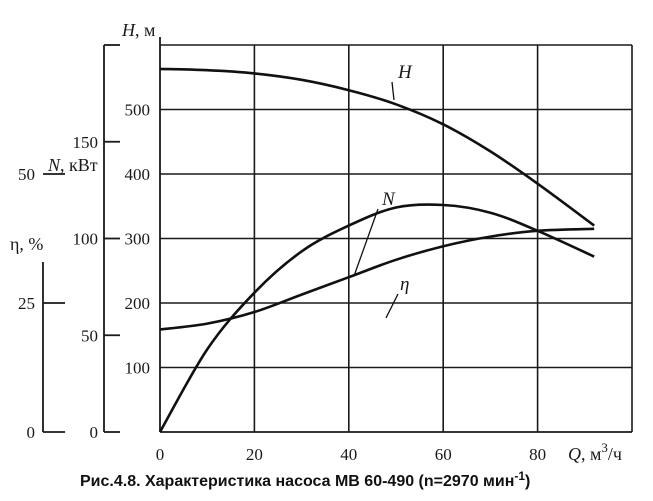  Describe the element at coordinates (595, 452) in the screenshot. I see `x-axis-label: Q, м3/ч` at that location.